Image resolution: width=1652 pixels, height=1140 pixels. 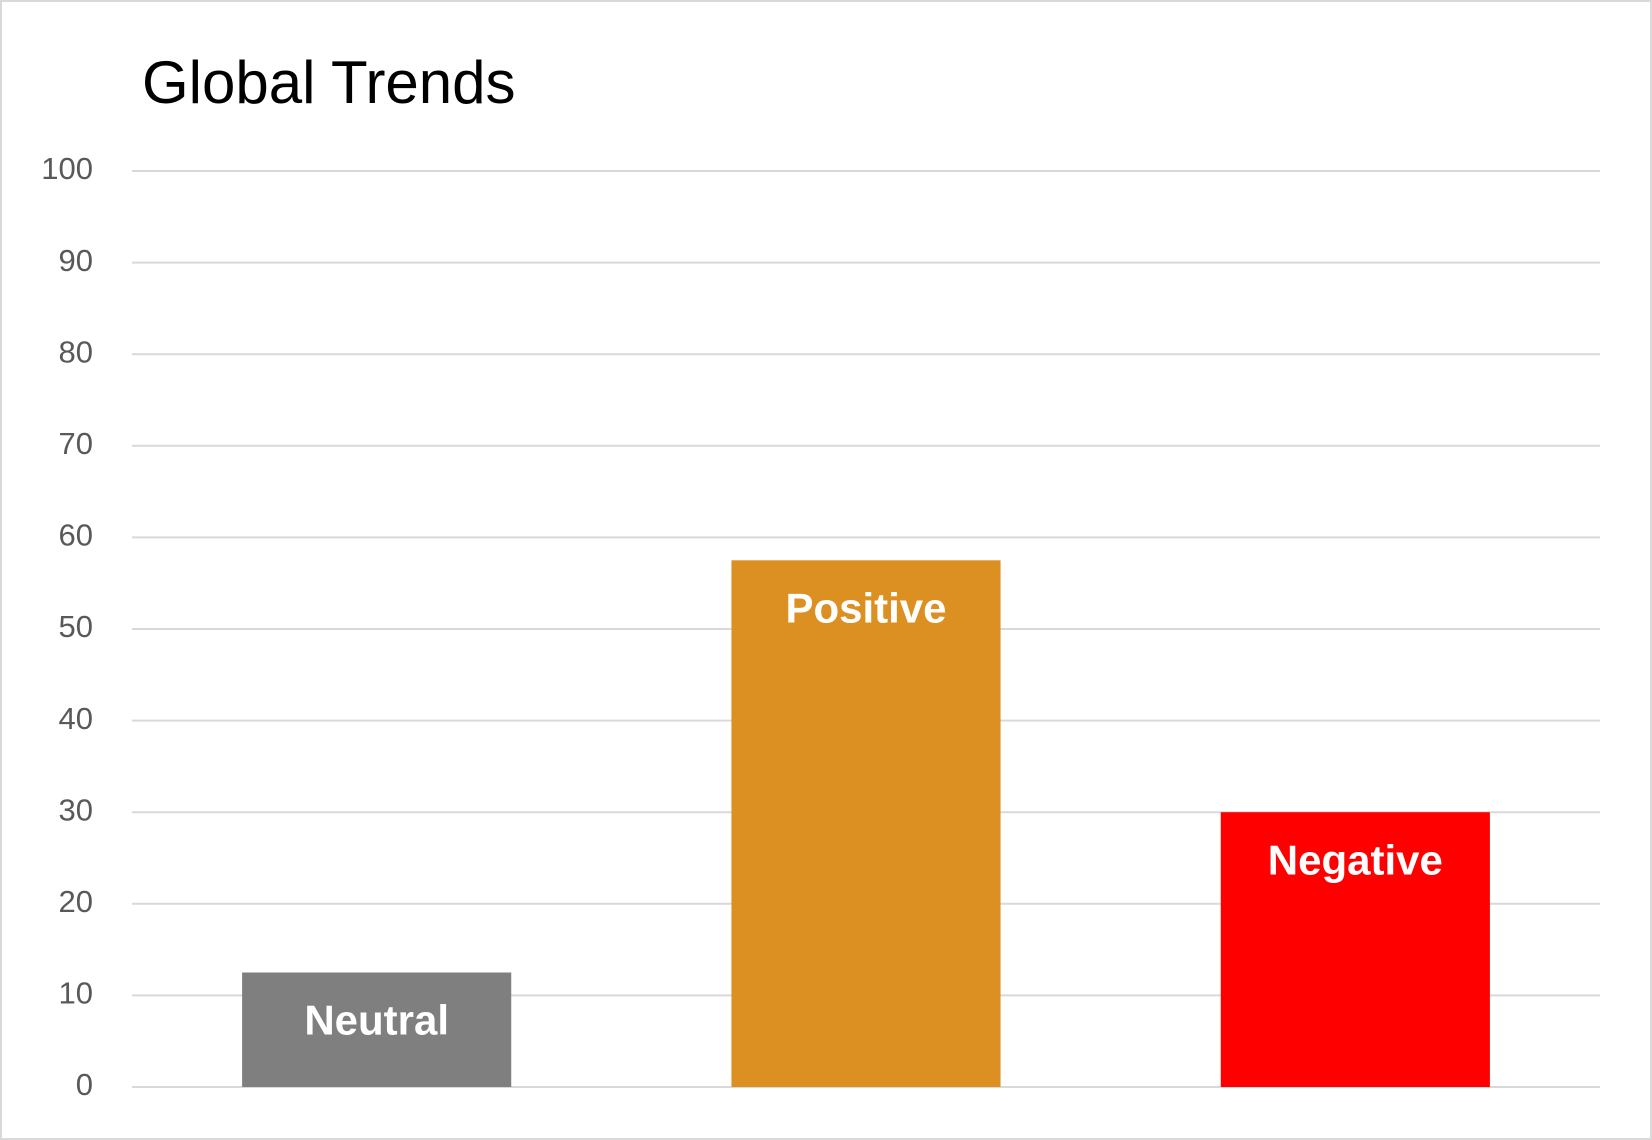 I want to click on y-tick-label: 10, so click(x=76, y=993).